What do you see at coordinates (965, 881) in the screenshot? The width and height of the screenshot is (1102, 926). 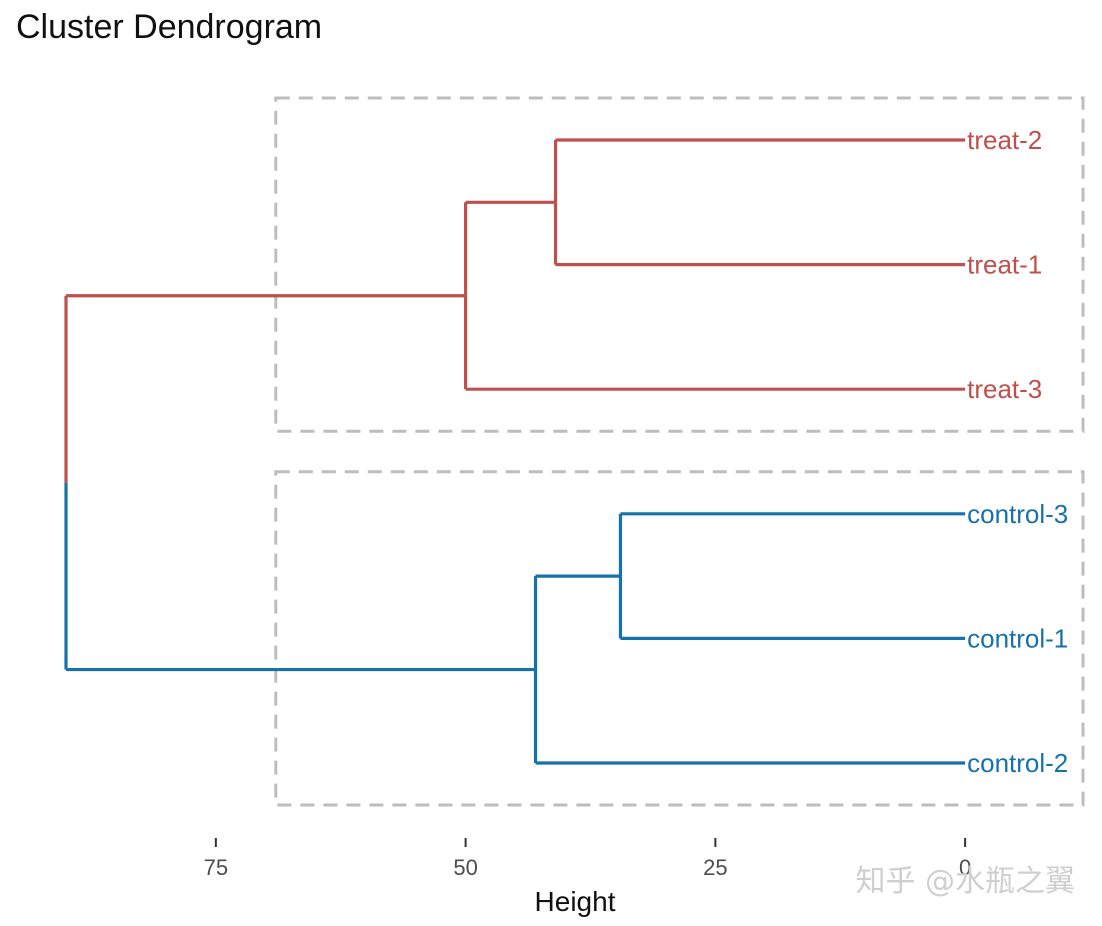 I see `watermark: 知乎 @水瓶之翼` at bounding box center [965, 881].